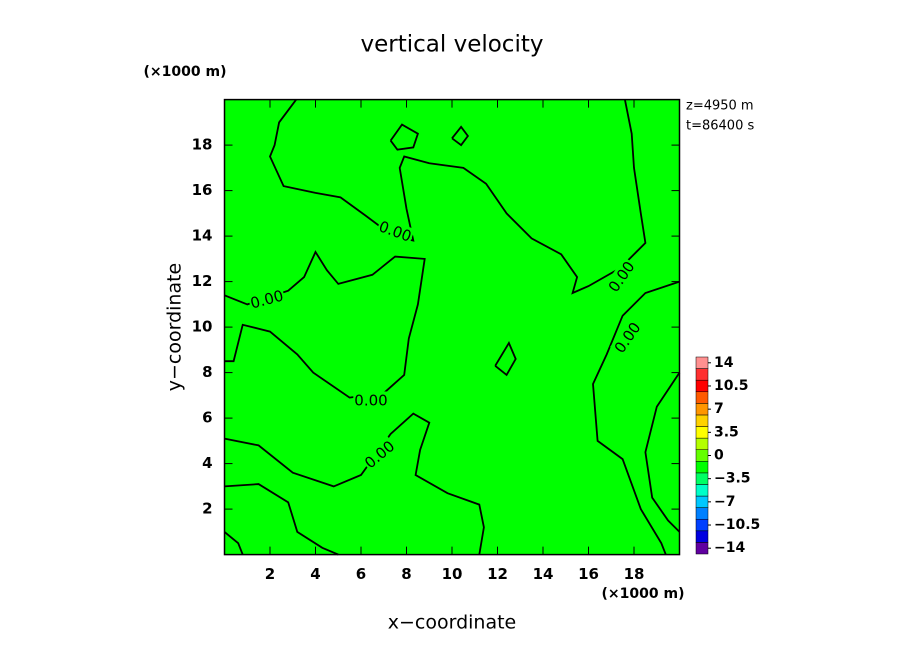 This screenshot has width=904, height=654. I want to click on x-tick-label: 4, so click(315, 574).